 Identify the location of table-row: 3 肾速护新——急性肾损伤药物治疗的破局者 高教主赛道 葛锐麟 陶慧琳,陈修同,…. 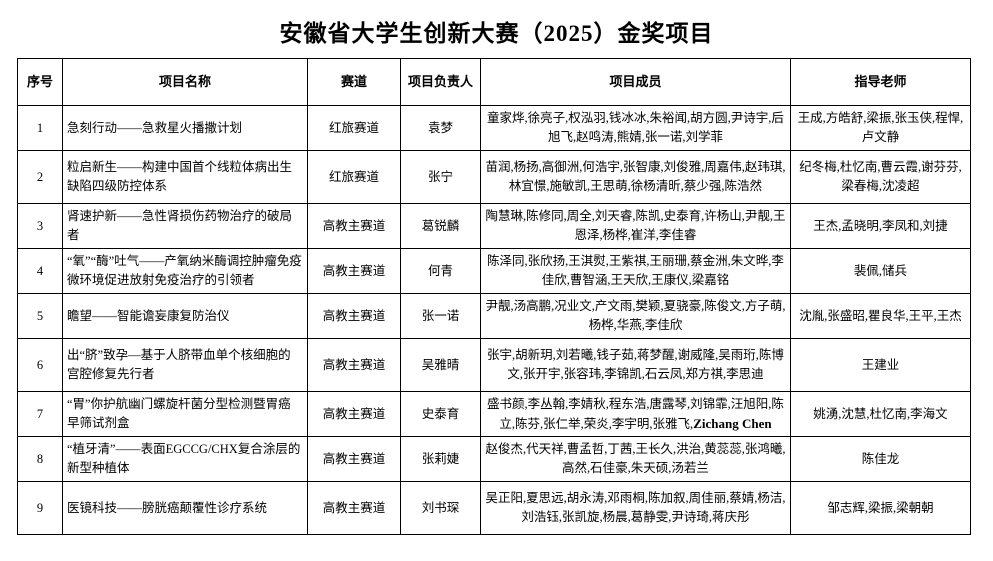
(494, 226).